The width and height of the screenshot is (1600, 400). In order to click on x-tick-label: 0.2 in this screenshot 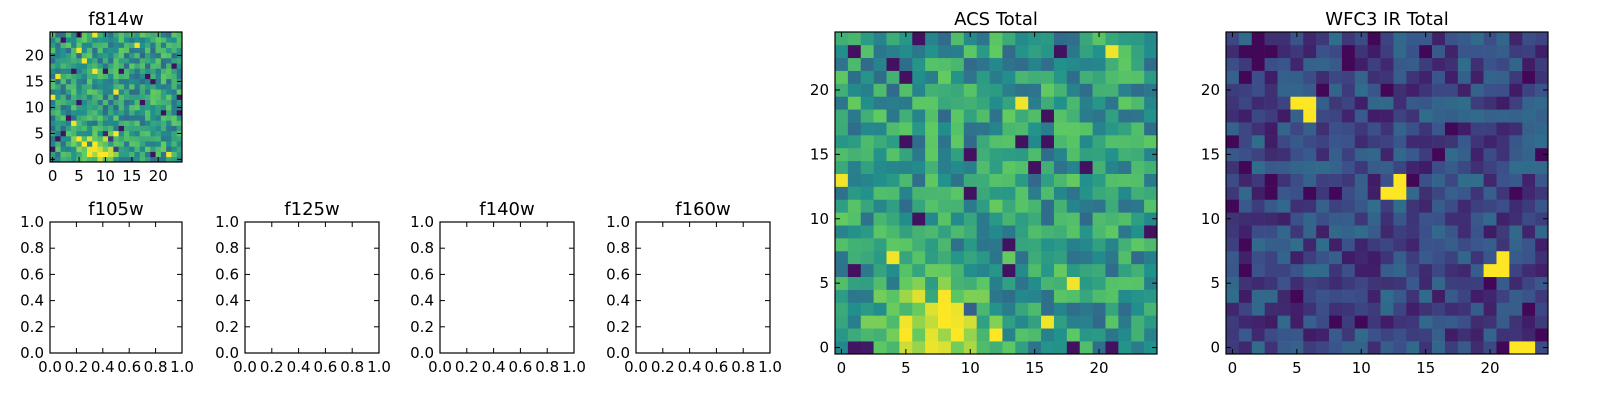, I will do `click(76, 367)`.